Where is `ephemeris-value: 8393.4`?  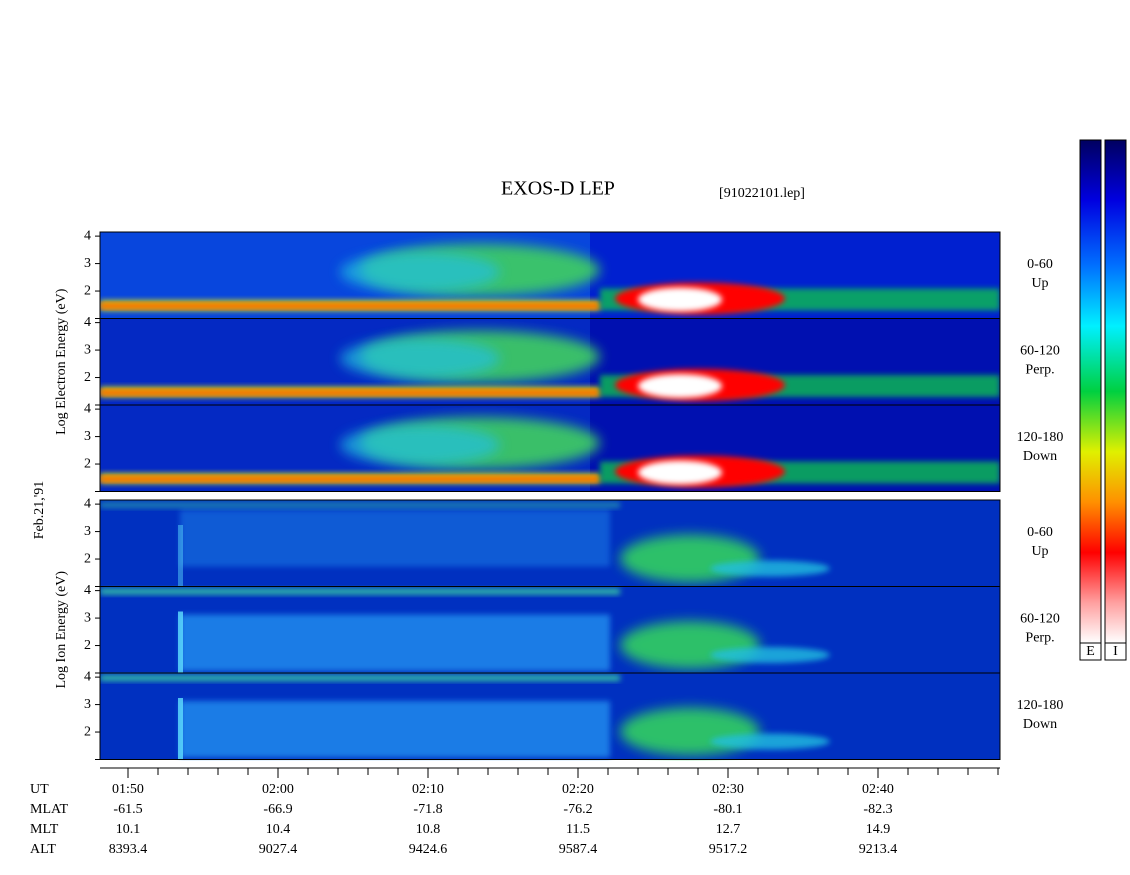
ephemeris-value: 8393.4 is located at coordinates (128, 849).